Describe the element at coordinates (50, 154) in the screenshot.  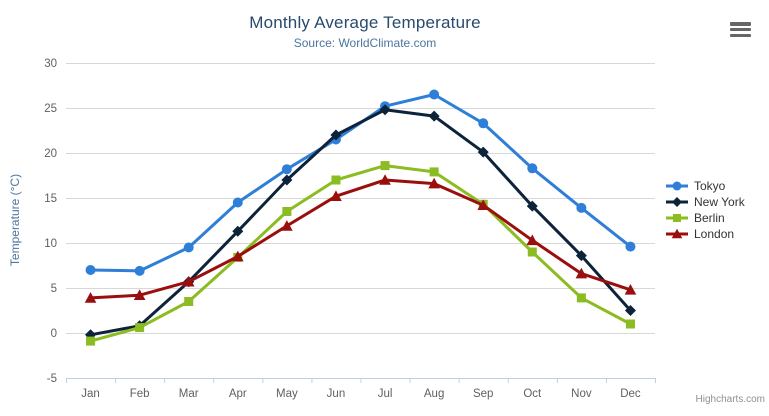
I see `y-tick-label: 20` at that location.